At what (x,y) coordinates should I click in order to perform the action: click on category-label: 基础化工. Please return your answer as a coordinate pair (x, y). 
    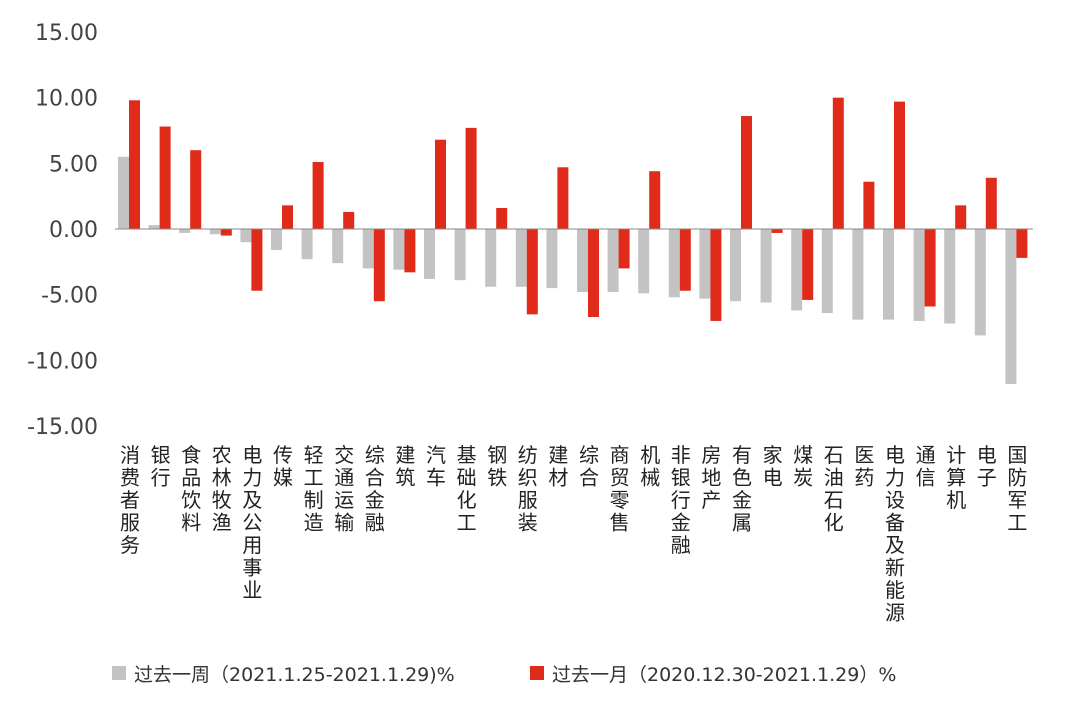
    Looking at the image, I should click on (467, 489).